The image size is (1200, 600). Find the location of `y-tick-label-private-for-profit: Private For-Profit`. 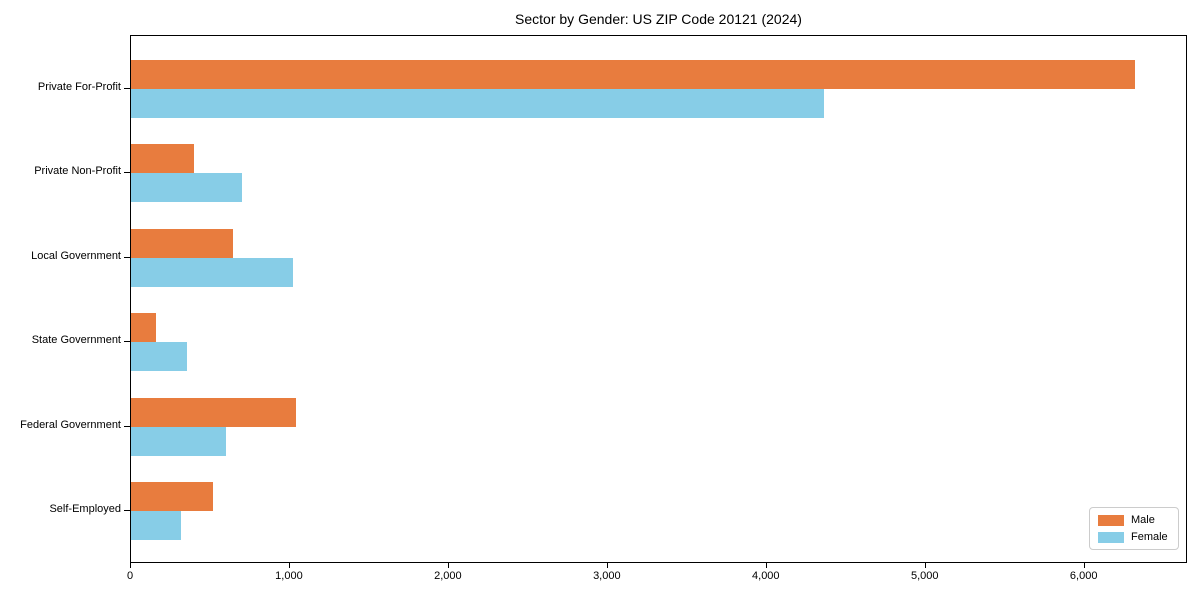

y-tick-label-private-for-profit: Private For-Profit is located at coordinates (79, 87).